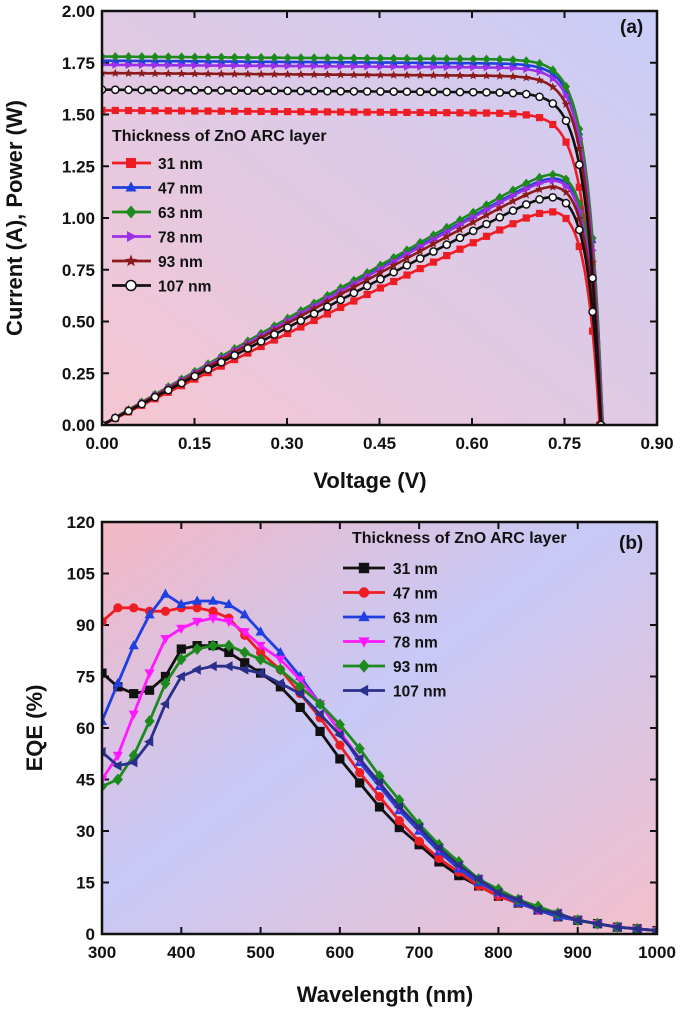  I want to click on legend-item-78-nm: 78 nm, so click(390, 643).